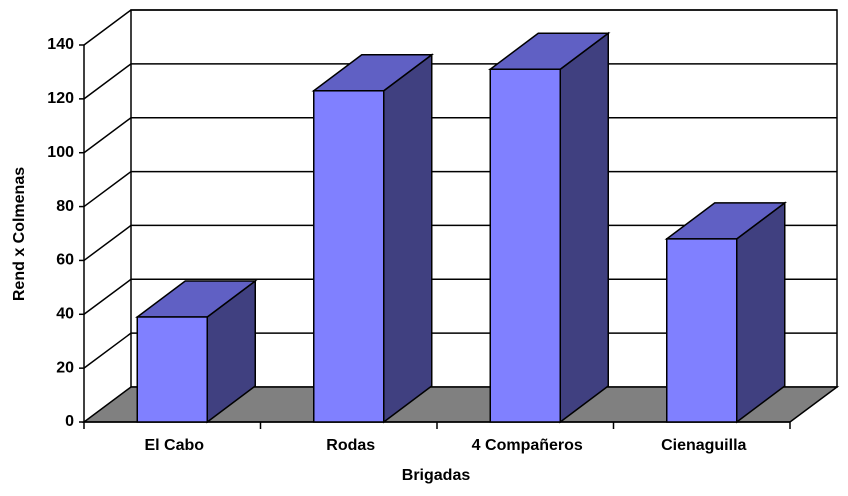  Describe the element at coordinates (65, 260) in the screenshot. I see `y-tick-label: 60` at that location.